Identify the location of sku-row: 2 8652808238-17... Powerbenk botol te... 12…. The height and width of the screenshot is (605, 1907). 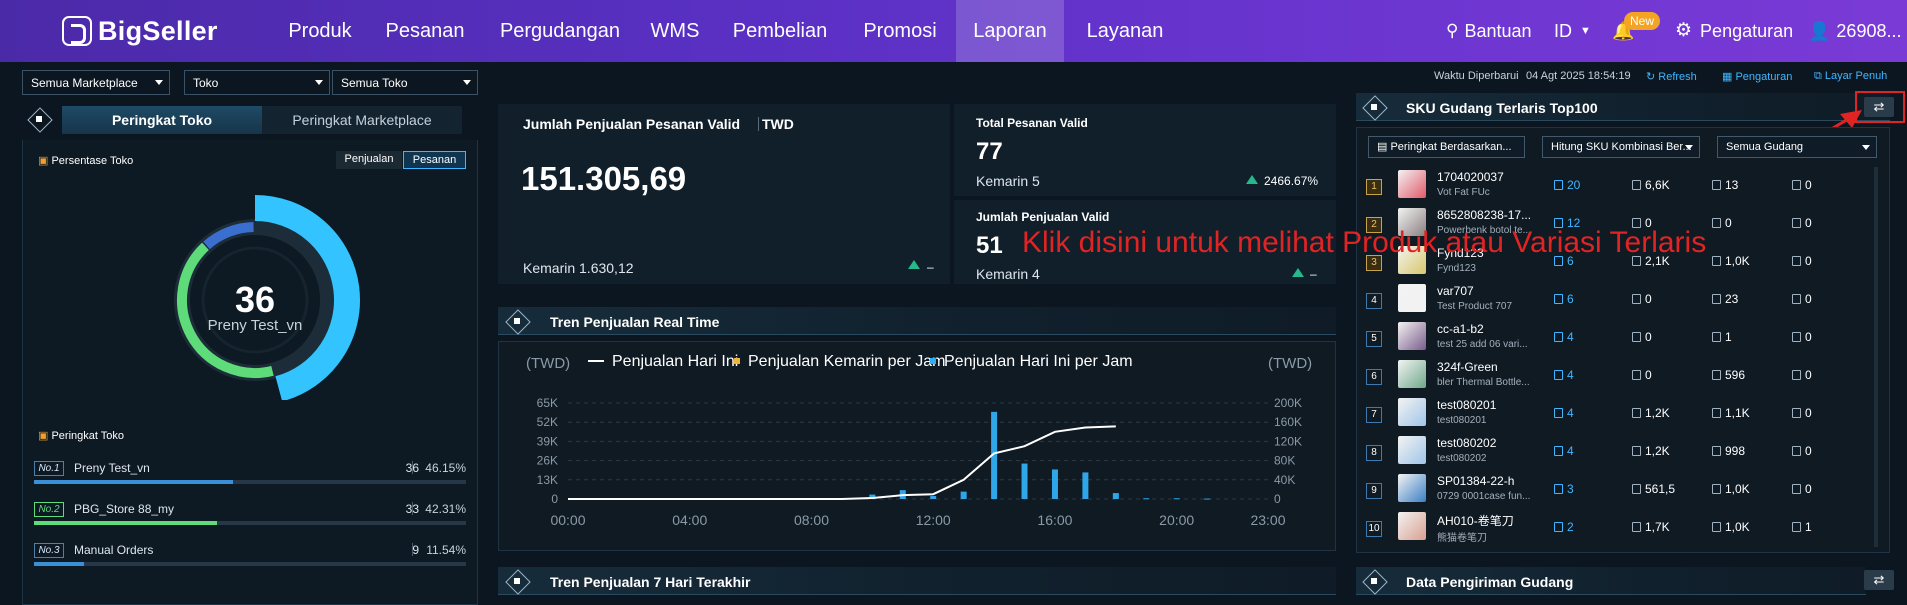
(1620, 227).